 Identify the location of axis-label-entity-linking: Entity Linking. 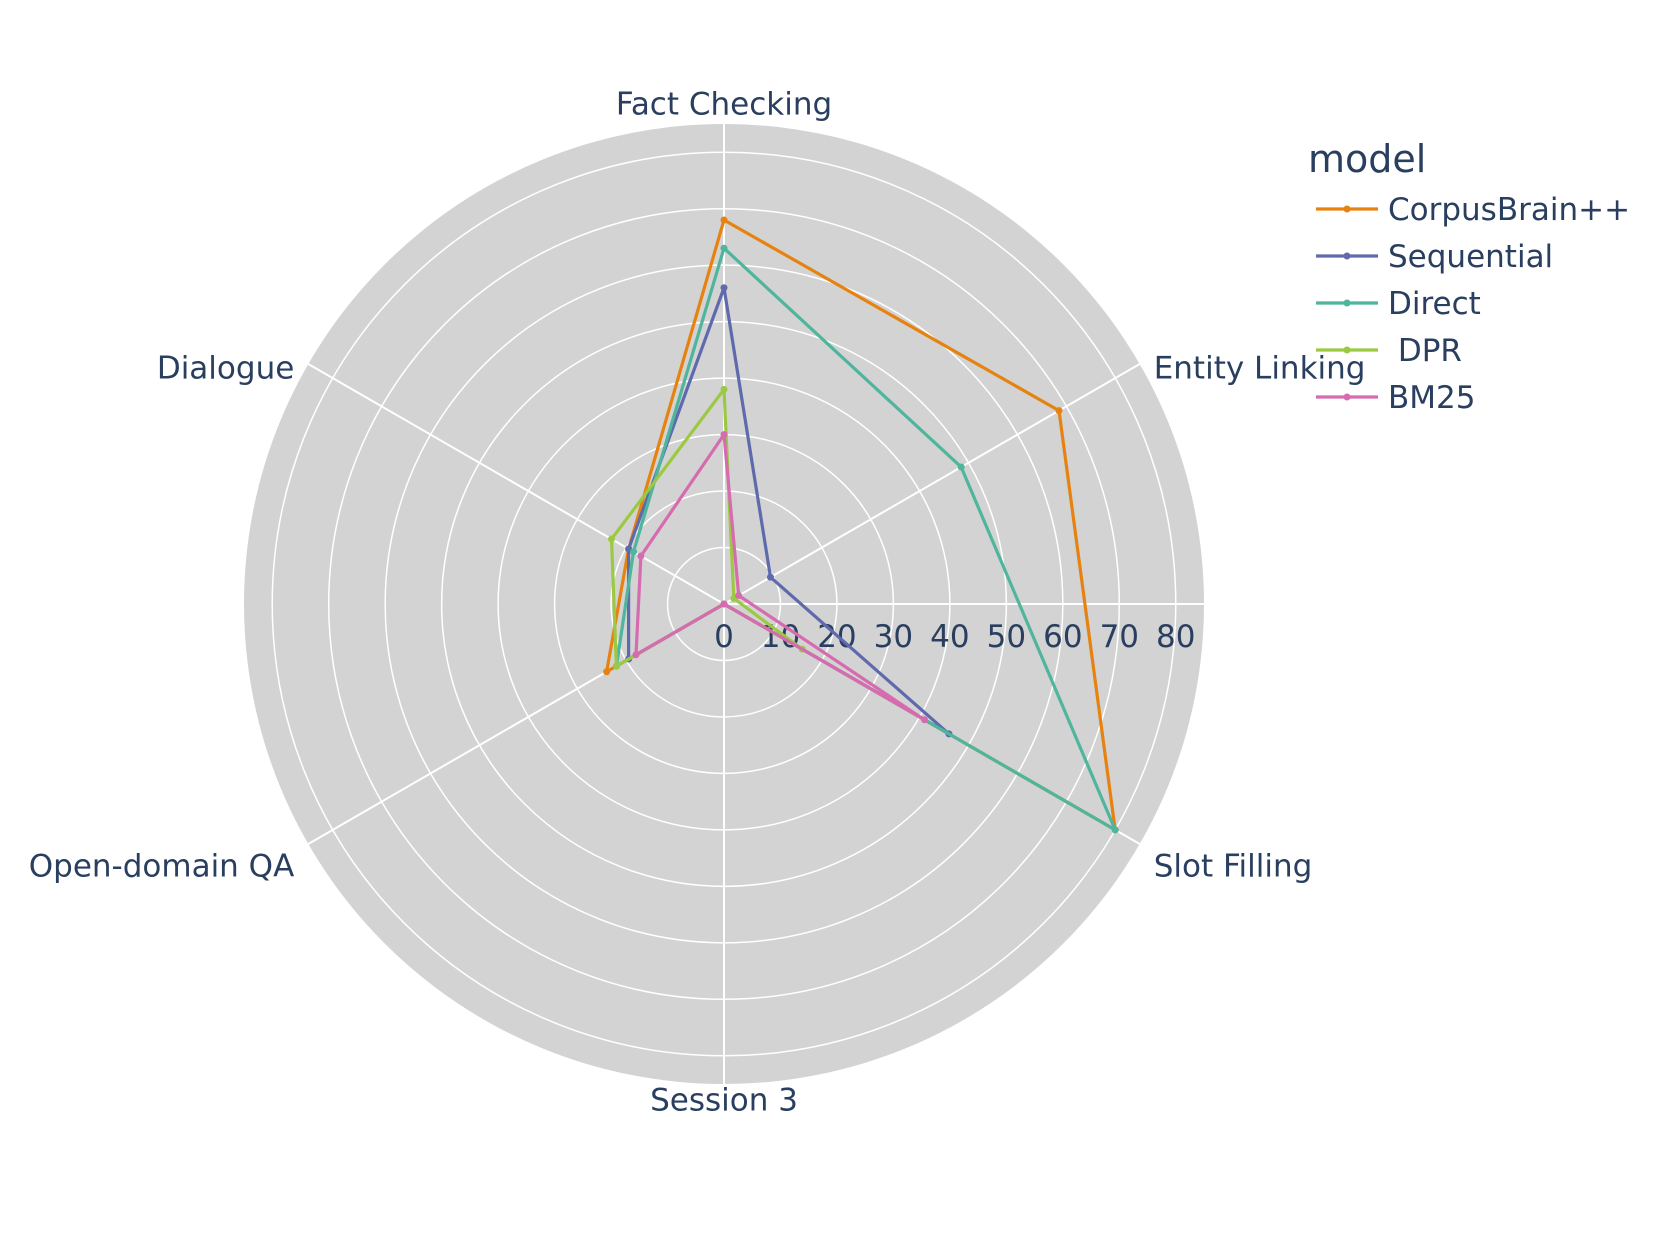
(1260, 369).